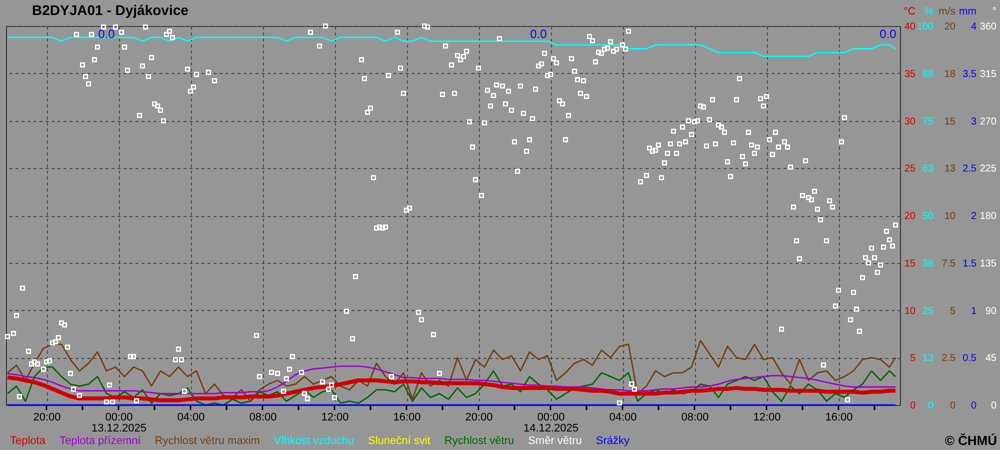 The image size is (1000, 450). Describe the element at coordinates (949, 358) in the screenshot. I see `y3-tick-label: 2.5` at that location.